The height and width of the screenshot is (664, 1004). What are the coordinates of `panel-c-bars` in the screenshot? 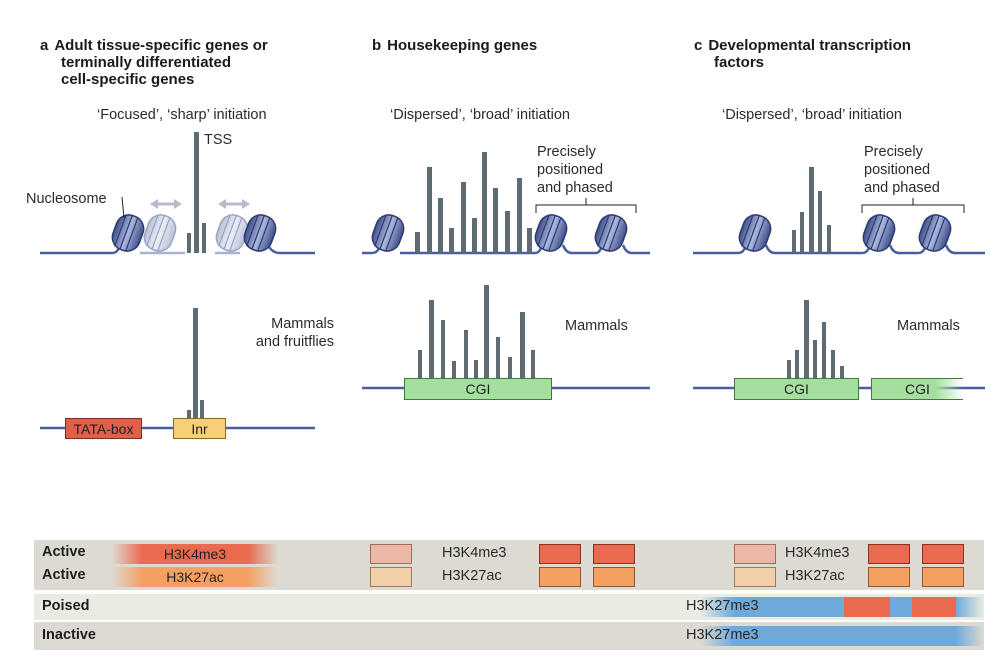 It's located at (811, 210).